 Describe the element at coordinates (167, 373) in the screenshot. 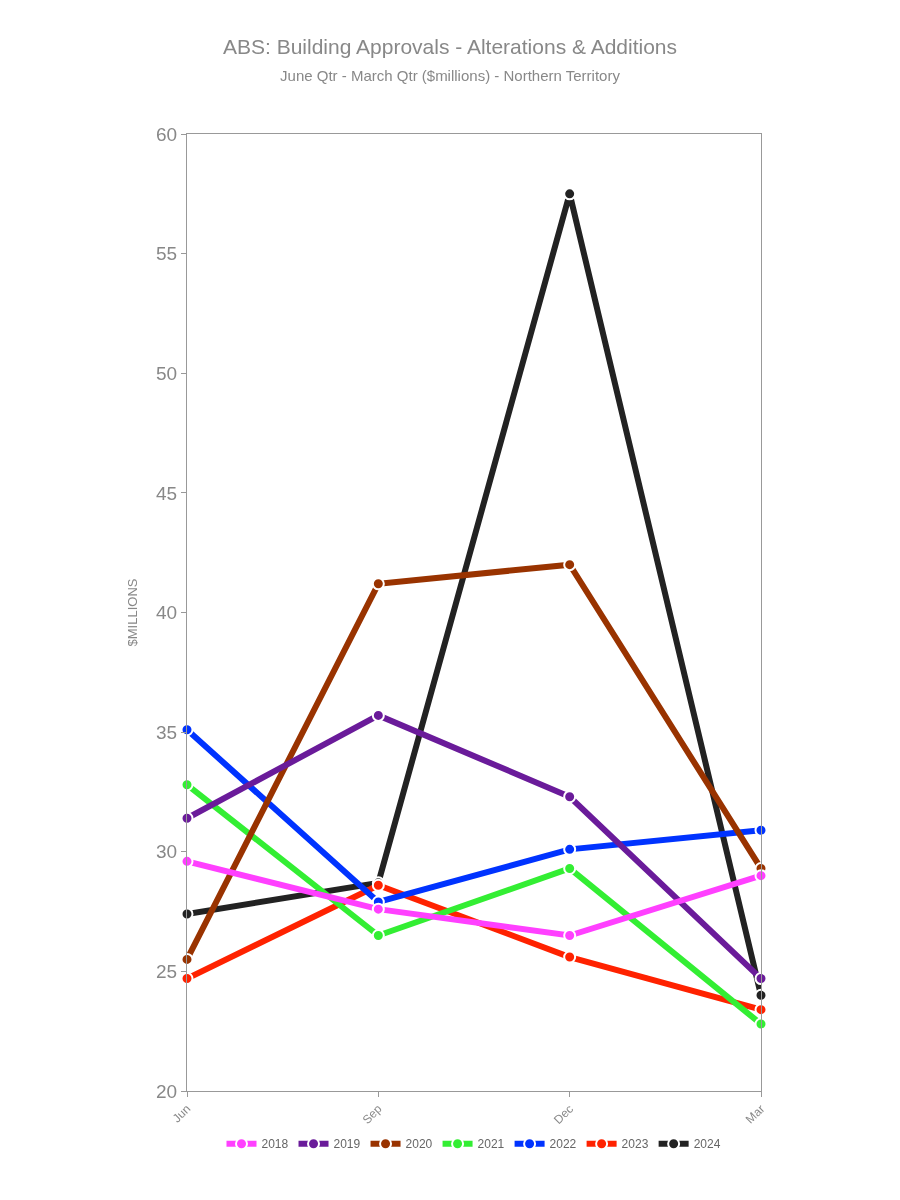

I see `y-tick-label: 50` at that location.